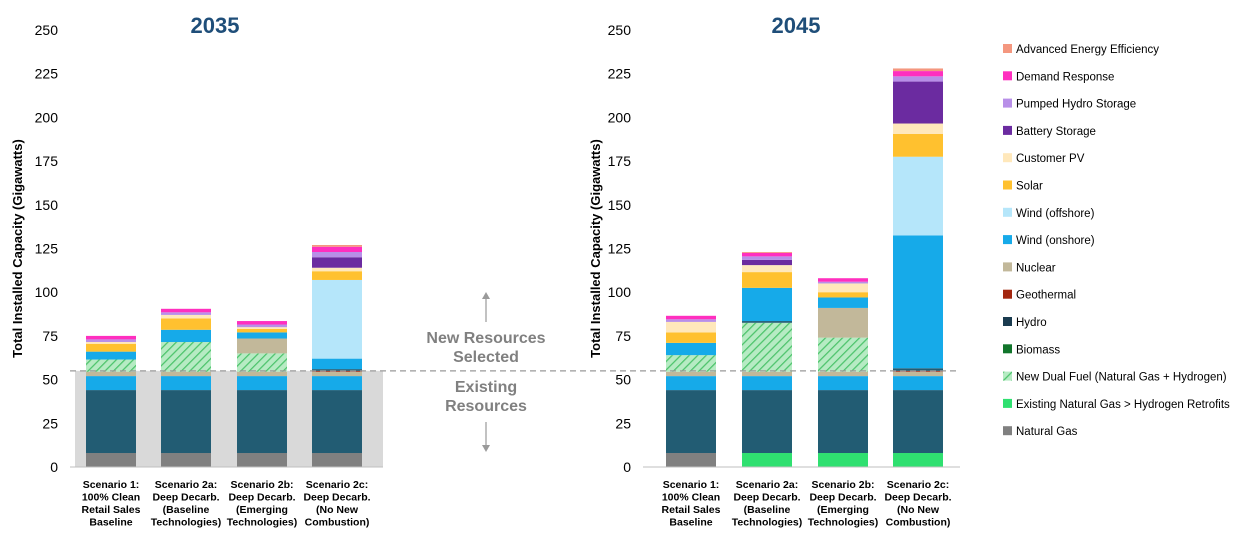 The width and height of the screenshot is (1245, 534). Describe the element at coordinates (50, 423) in the screenshot. I see `y-tick-label: 25` at that location.